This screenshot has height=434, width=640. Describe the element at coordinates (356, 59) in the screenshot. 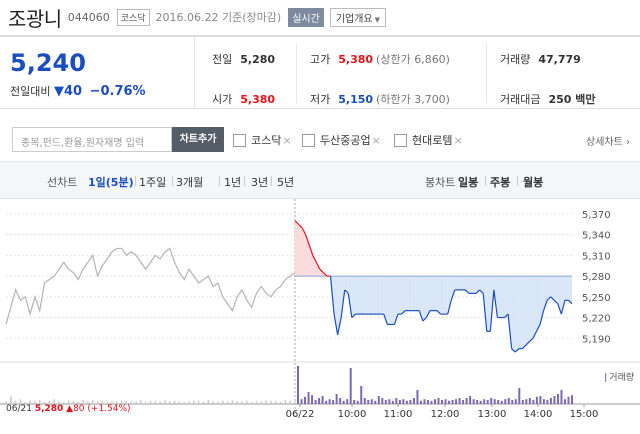

I see `high-value: 5,380` at that location.